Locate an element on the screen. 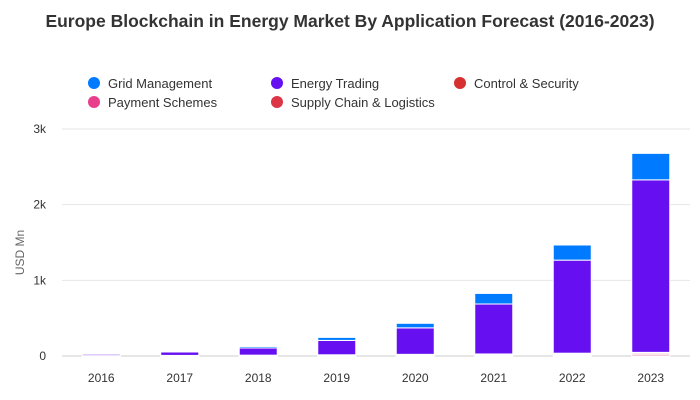  x-tick-label: 2018 is located at coordinates (258, 378).